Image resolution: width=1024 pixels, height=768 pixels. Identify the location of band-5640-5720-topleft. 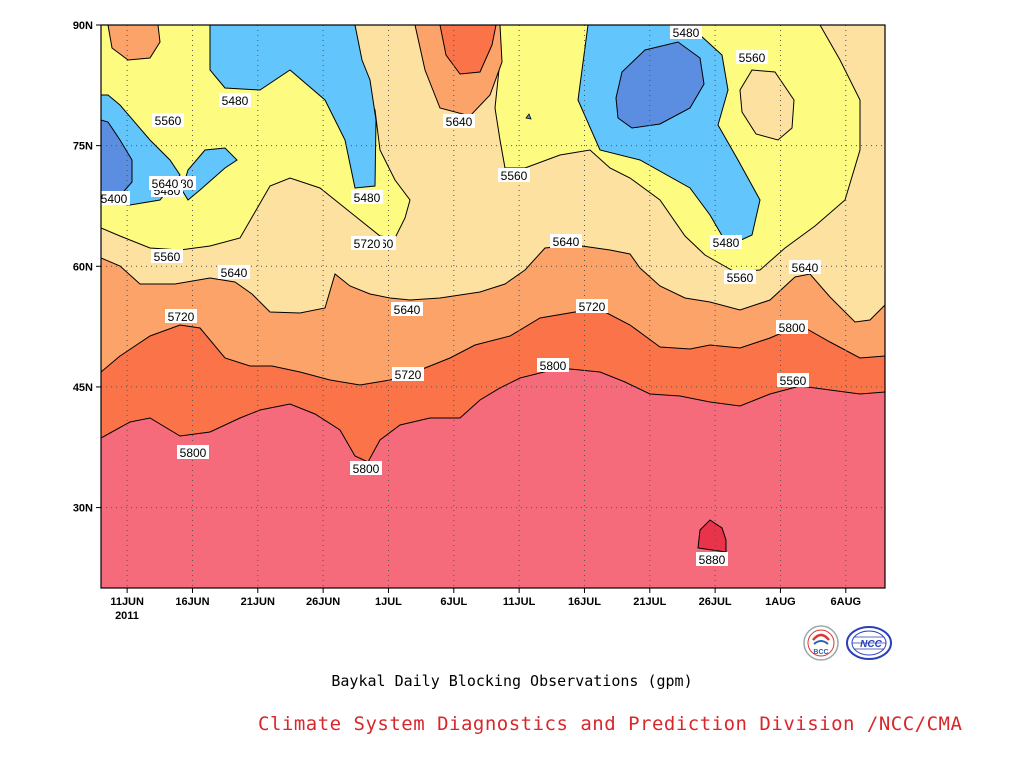
(134, 43).